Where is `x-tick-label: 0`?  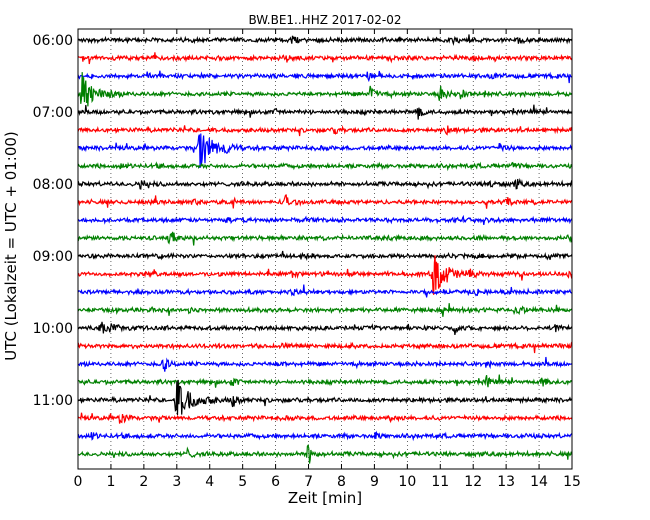
x-tick-label: 0 is located at coordinates (78, 482).